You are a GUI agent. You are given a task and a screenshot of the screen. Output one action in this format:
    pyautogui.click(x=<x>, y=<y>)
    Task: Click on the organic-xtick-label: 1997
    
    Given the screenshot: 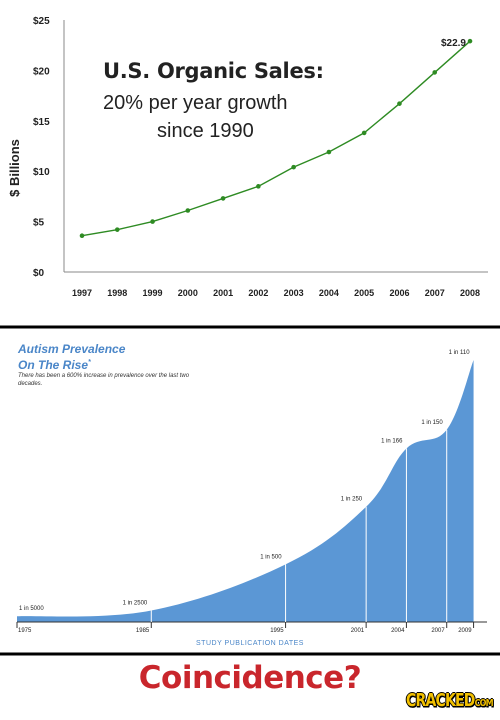 What is the action you would take?
    pyautogui.click(x=82, y=293)
    